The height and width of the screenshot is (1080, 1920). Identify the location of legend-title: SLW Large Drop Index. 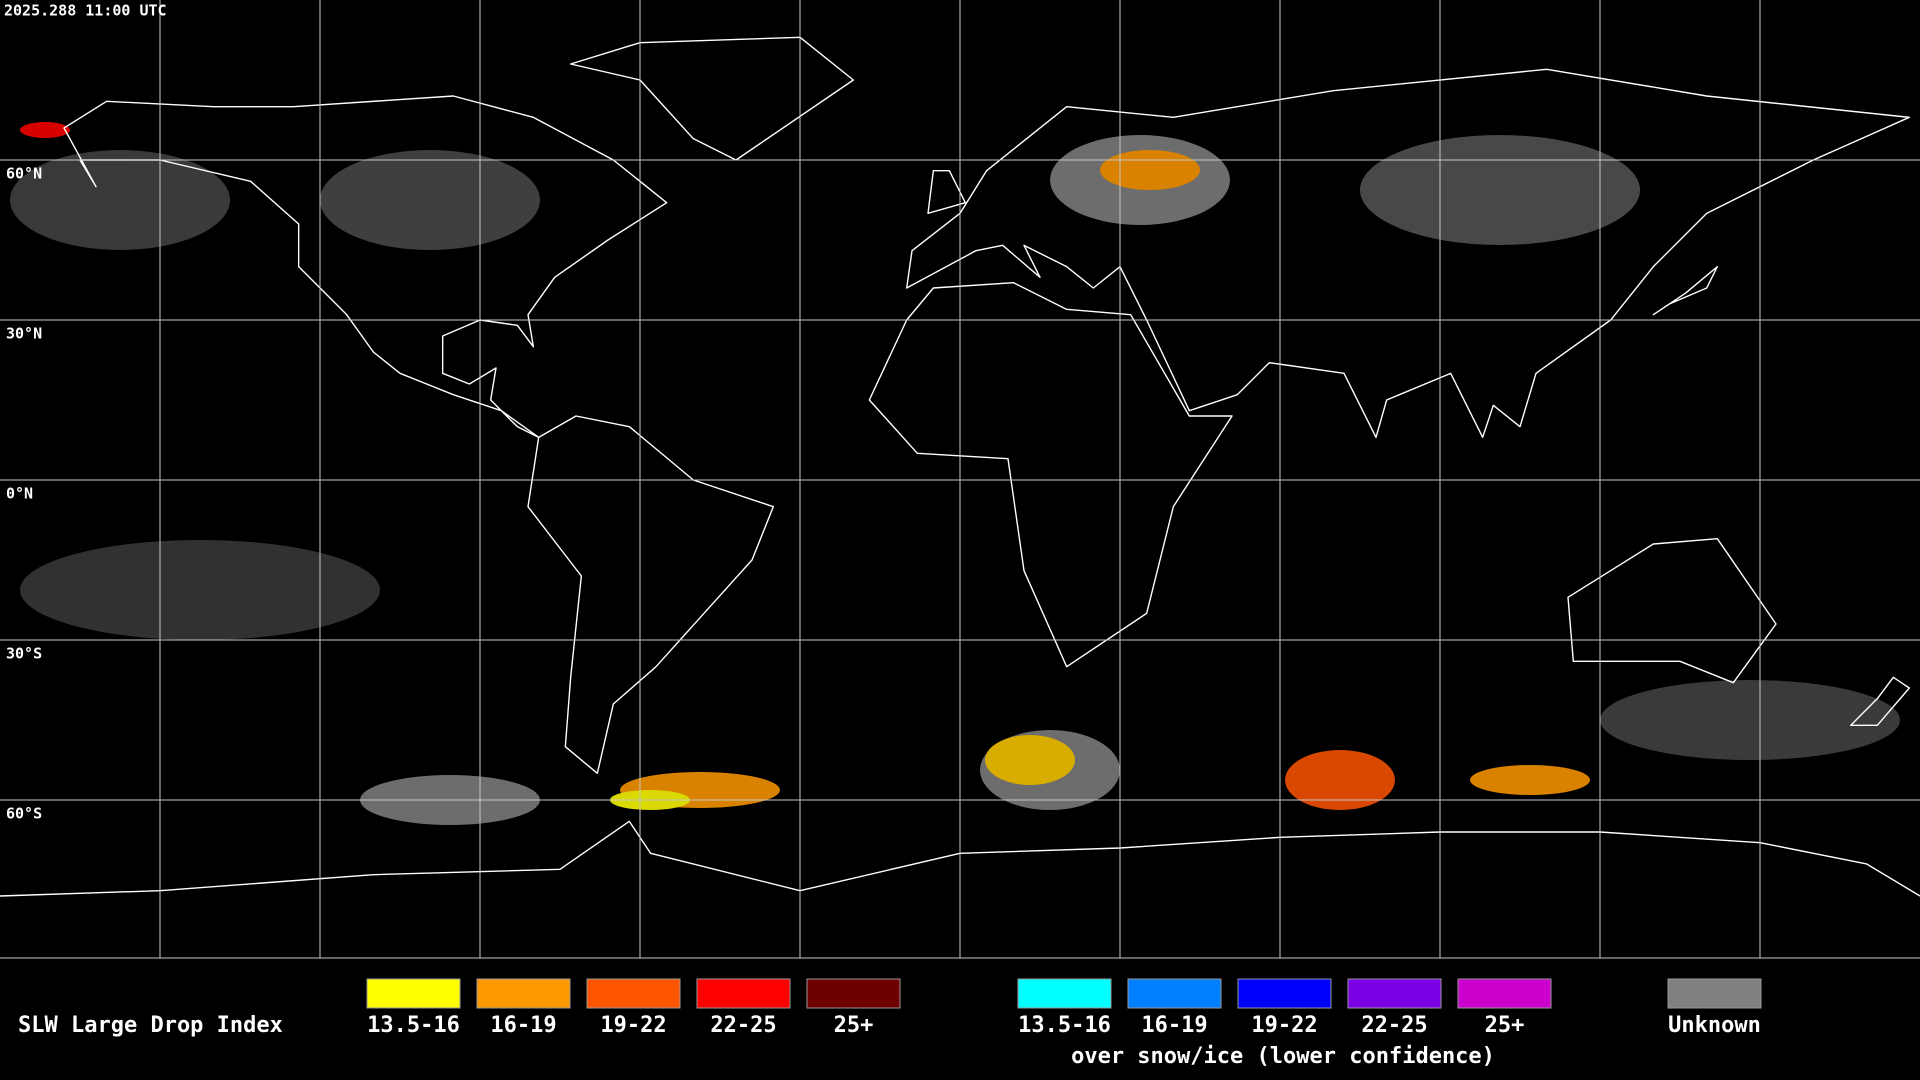
(150, 1025).